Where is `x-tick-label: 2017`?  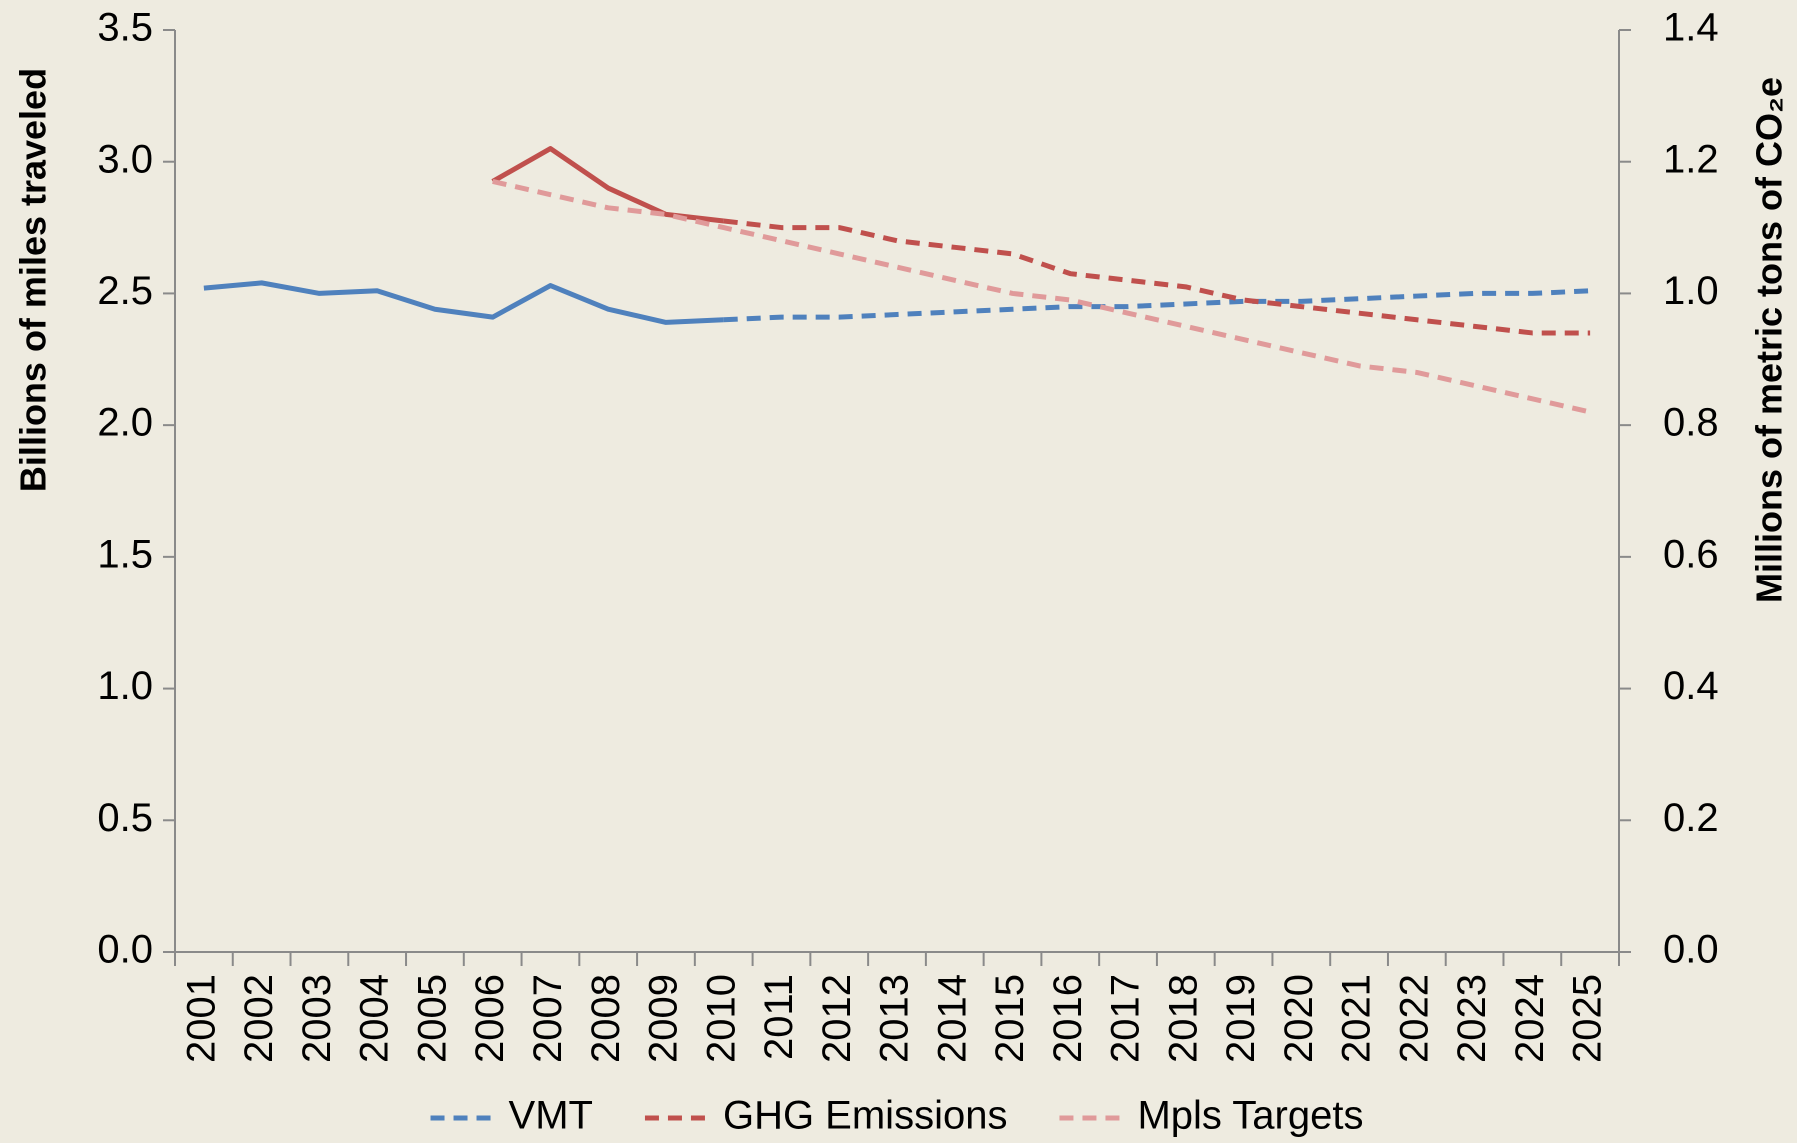 x-tick-label: 2017 is located at coordinates (1126, 1018).